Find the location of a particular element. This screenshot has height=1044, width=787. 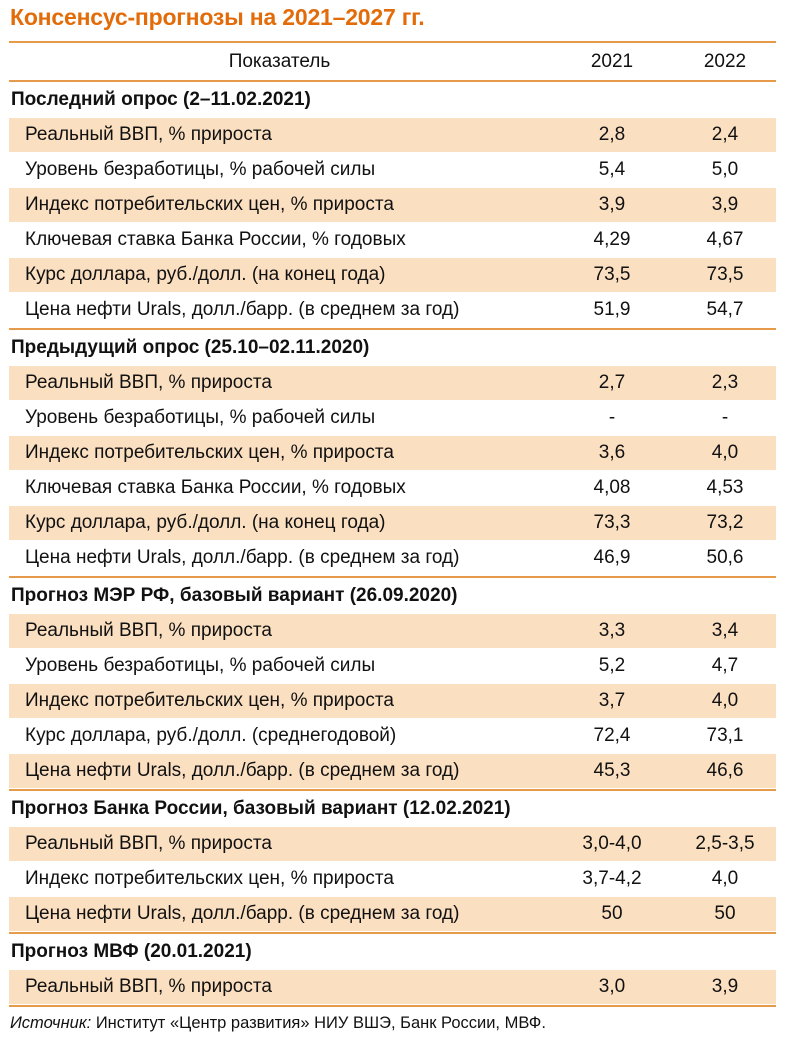

table-row: Уровень безработицы, % рабочей силы - - is located at coordinates (392, 418).